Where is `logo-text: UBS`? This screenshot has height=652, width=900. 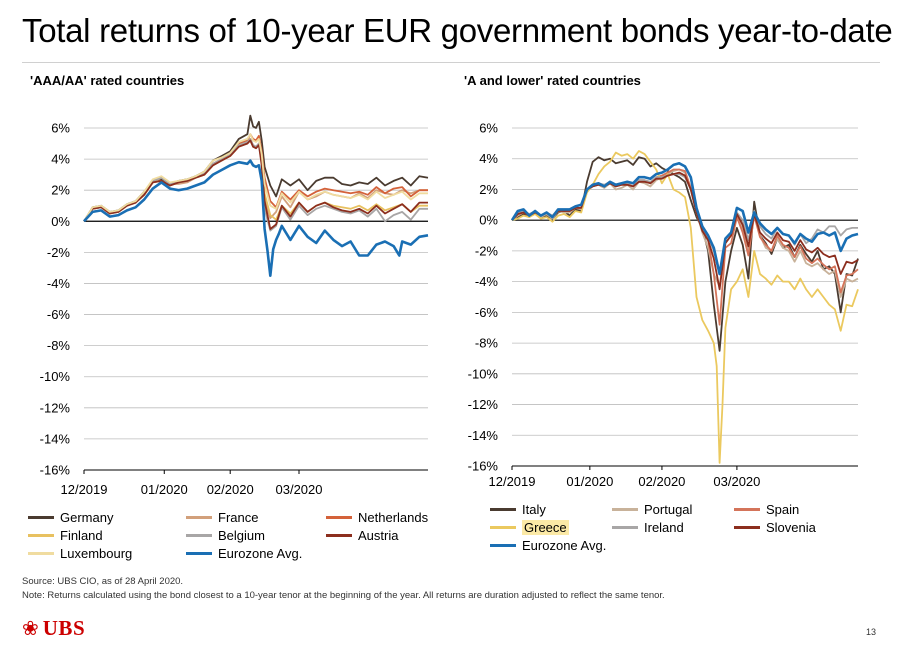
logo-text: UBS is located at coordinates (64, 628).